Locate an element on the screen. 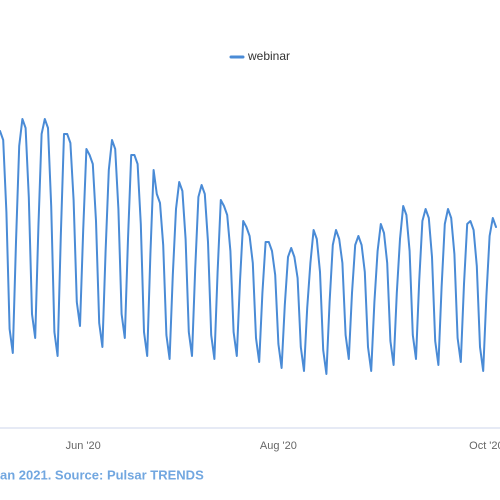  x-tick-label: Aug '20 is located at coordinates (278, 446).